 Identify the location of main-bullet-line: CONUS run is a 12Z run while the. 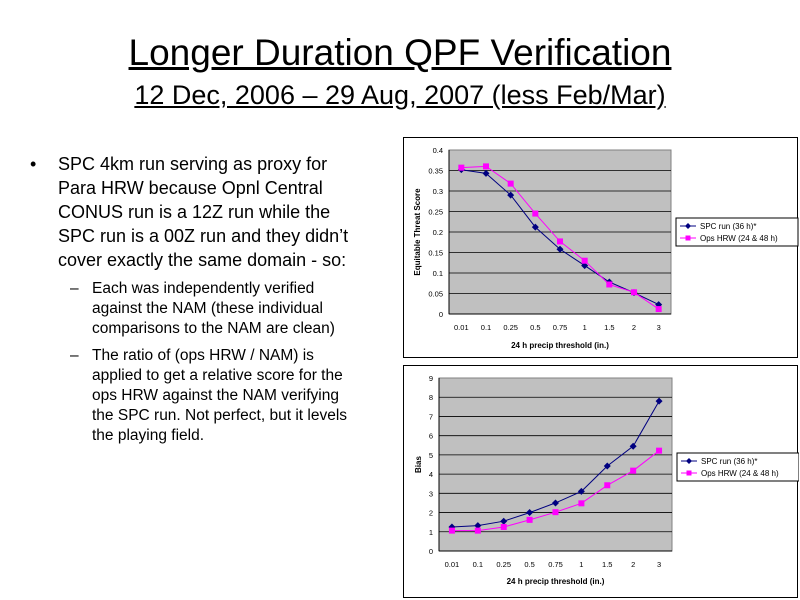
(194, 212).